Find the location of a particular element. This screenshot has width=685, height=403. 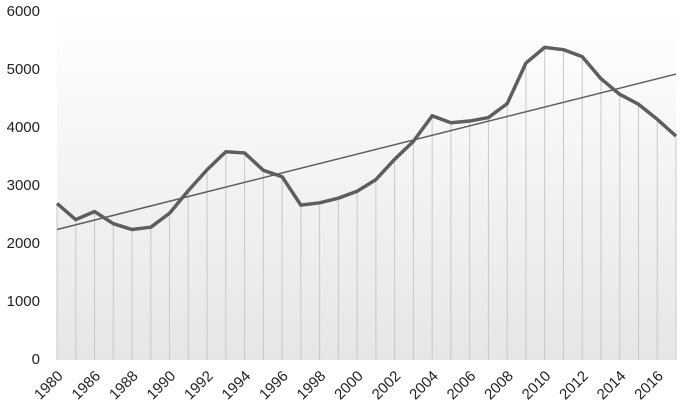

y-tick-label: 2000 is located at coordinates (23, 243).